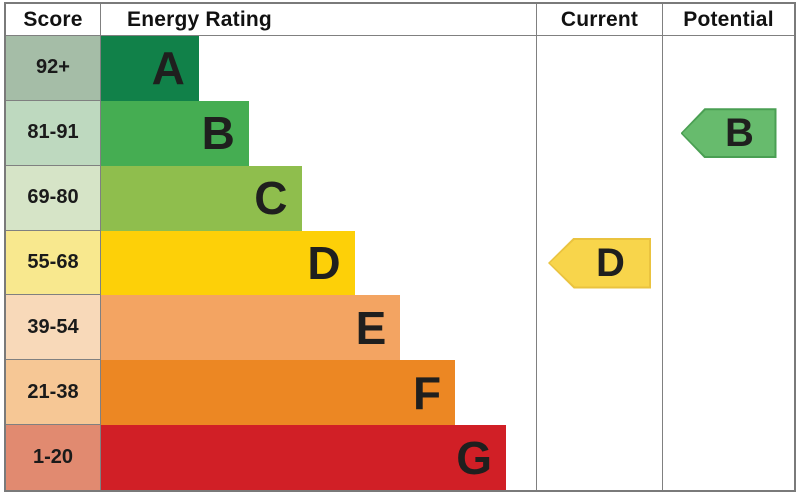 The width and height of the screenshot is (800, 500). What do you see at coordinates (53, 198) in the screenshot?
I see `score-range-c: 69-80` at bounding box center [53, 198].